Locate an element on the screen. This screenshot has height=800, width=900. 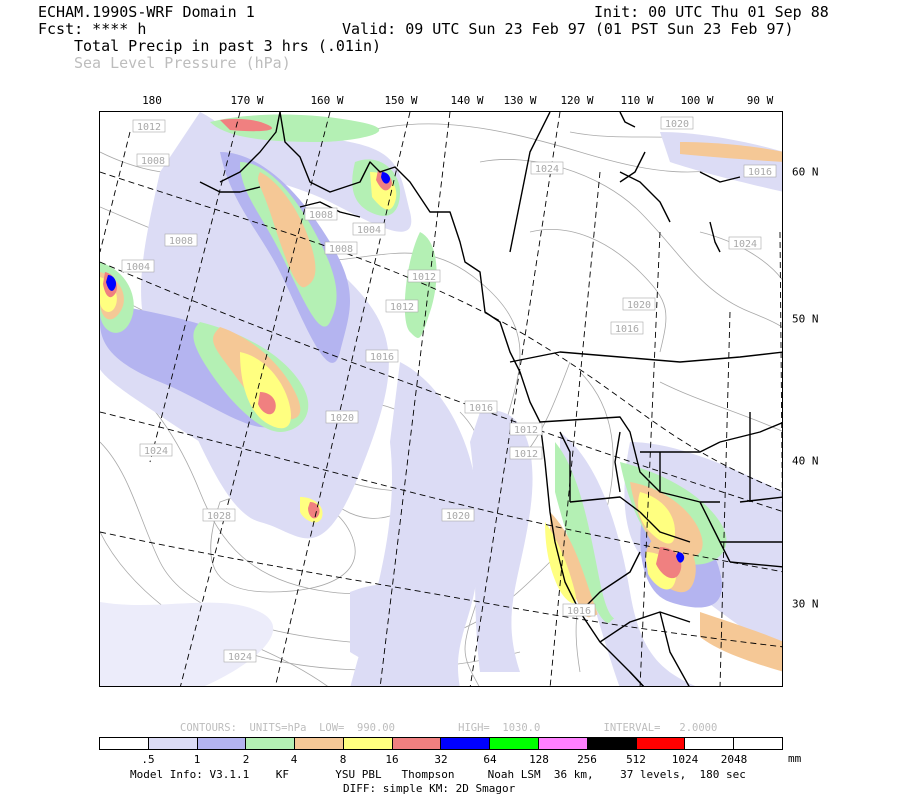
legend-tick: 16 is located at coordinates (392, 759).